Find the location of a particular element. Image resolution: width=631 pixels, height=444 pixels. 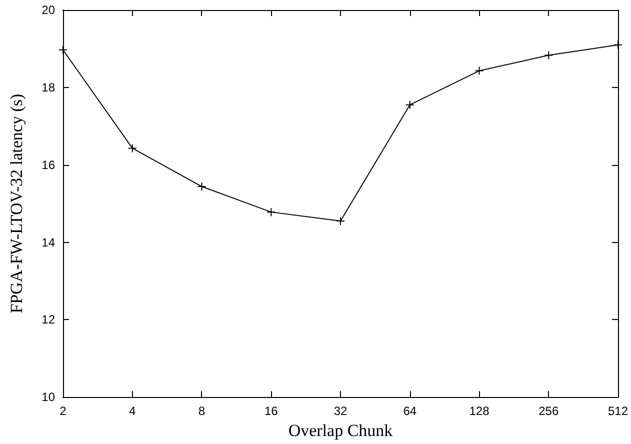

x-tick-label: 8 is located at coordinates (202, 411).